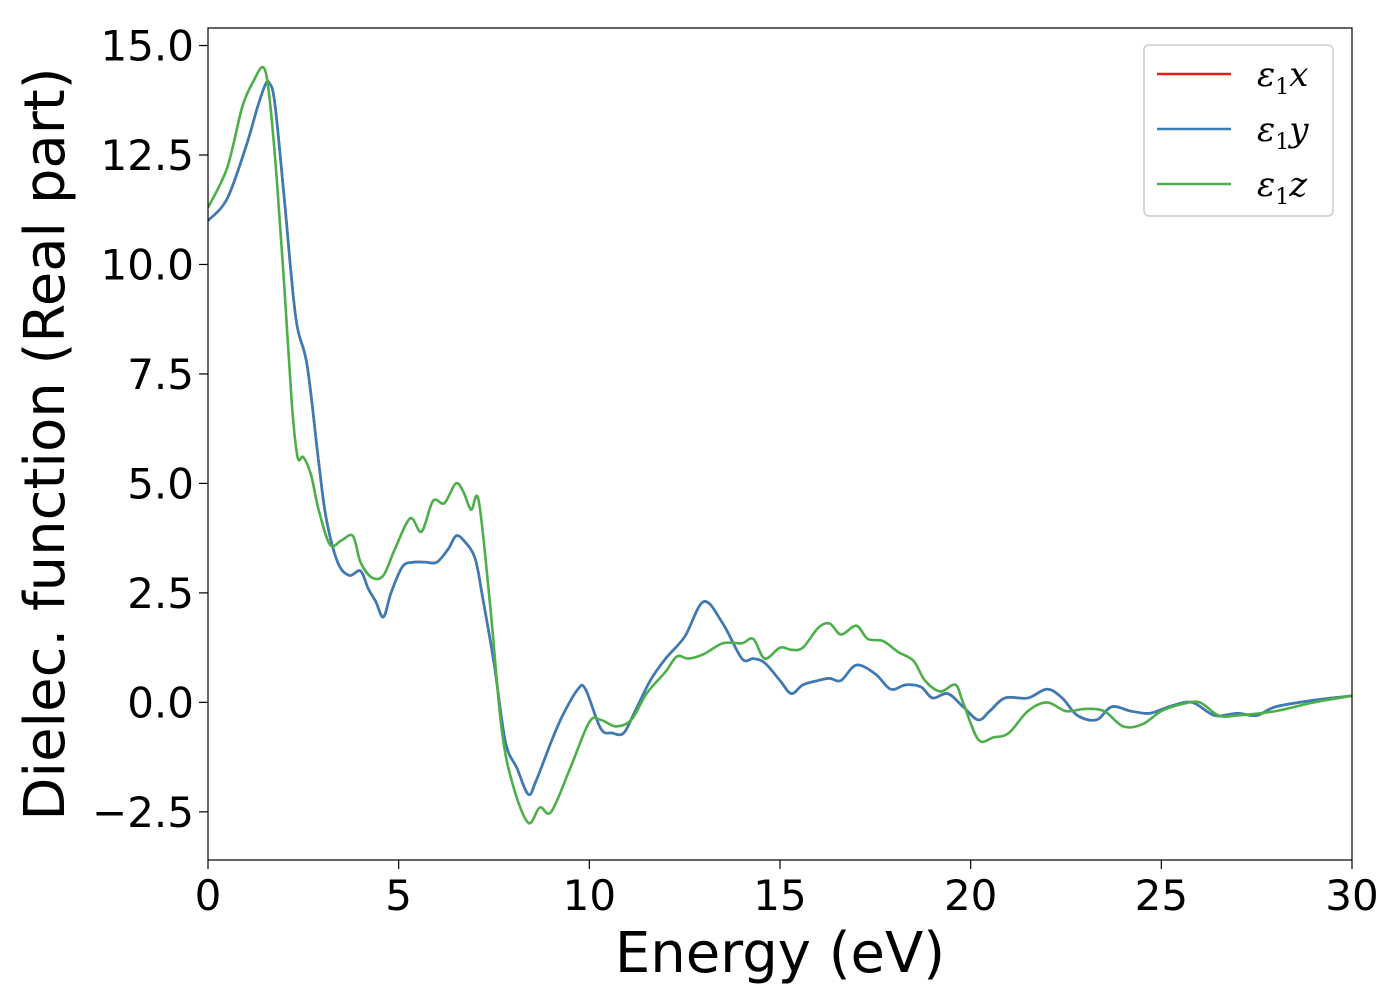  Describe the element at coordinates (160, 374) in the screenshot. I see `y-tick-label: 7.5` at that location.